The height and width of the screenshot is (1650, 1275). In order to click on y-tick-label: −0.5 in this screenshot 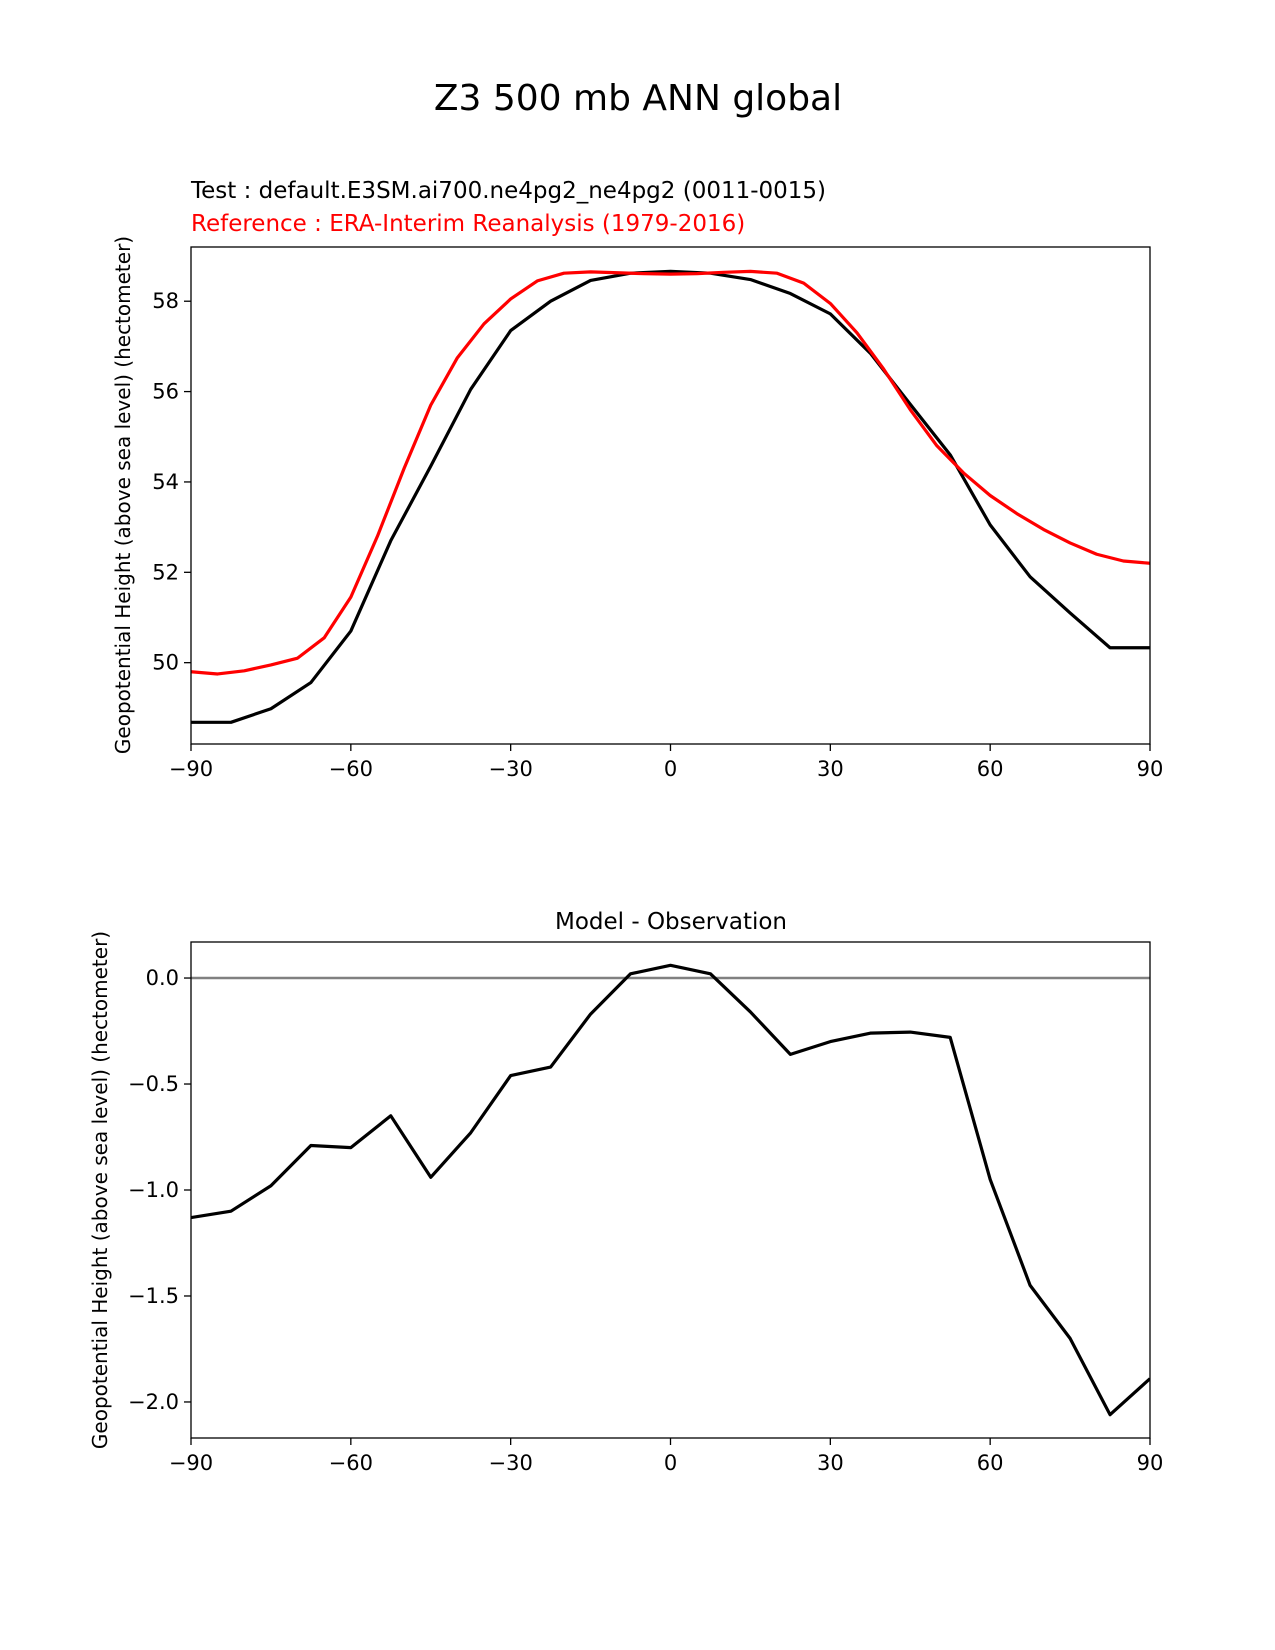, I will do `click(153, 1084)`.